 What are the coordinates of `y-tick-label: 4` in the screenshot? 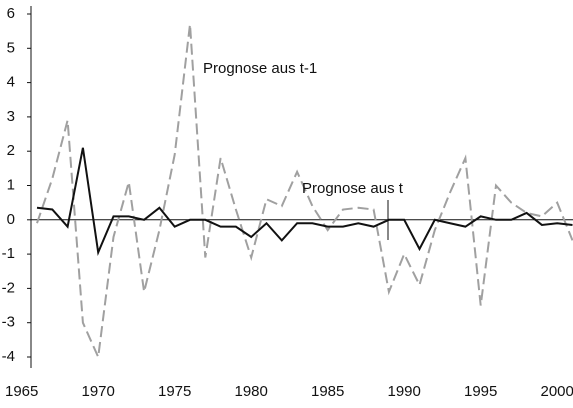 It's located at (11, 82).